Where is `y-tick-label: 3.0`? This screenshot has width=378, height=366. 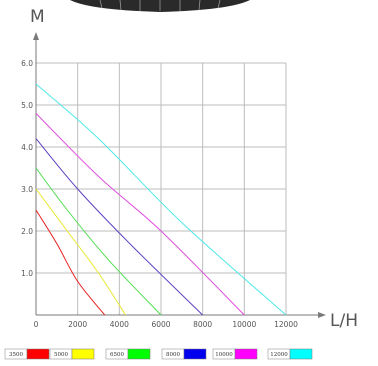
y-tick-label: 3.0 is located at coordinates (27, 189).